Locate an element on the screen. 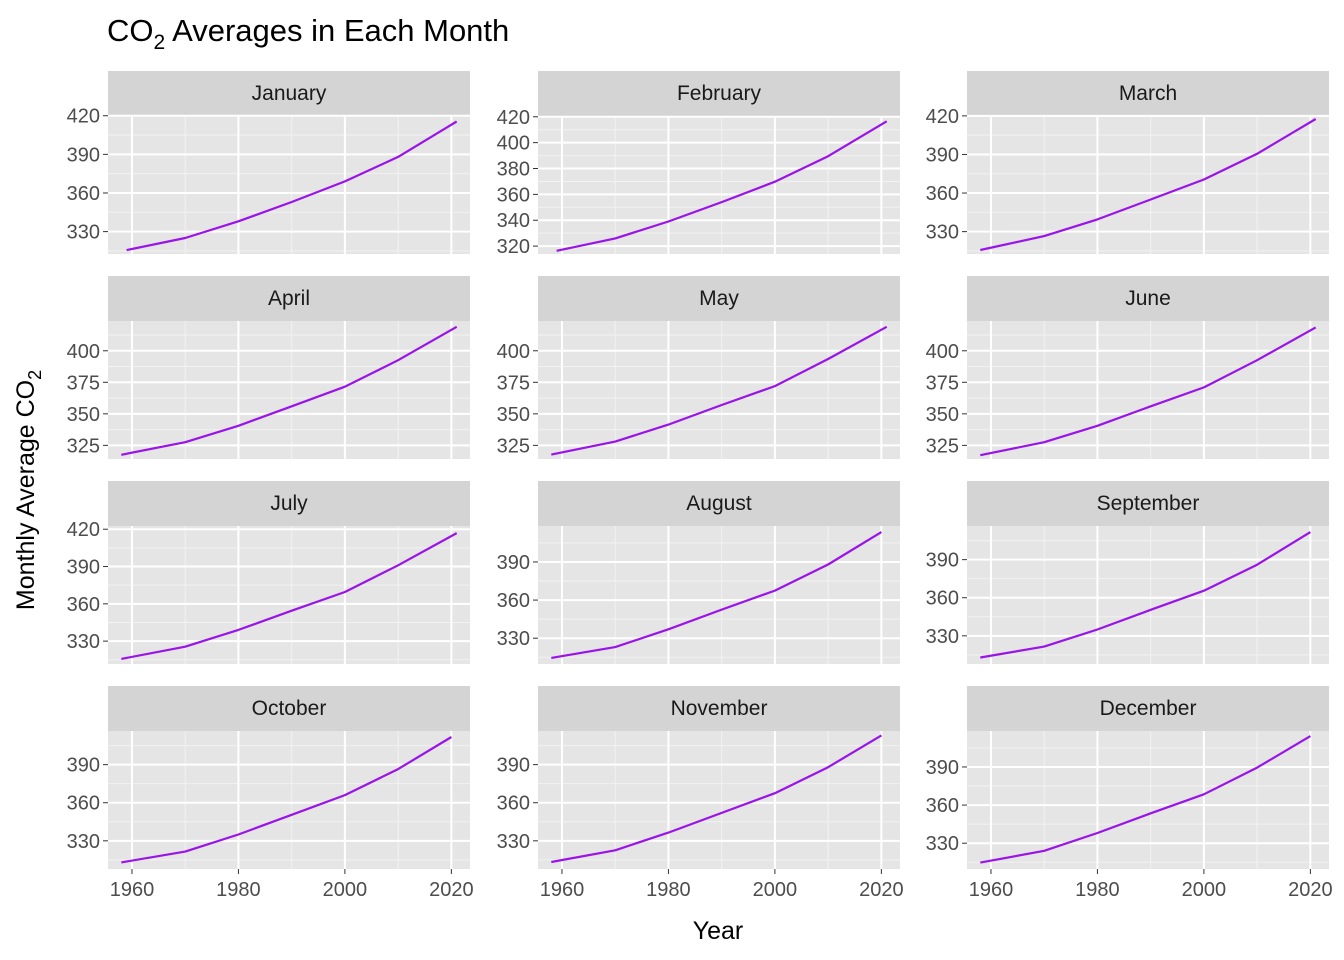 This screenshot has width=1344, height=960. facet-strip-label: September is located at coordinates (1148, 503).